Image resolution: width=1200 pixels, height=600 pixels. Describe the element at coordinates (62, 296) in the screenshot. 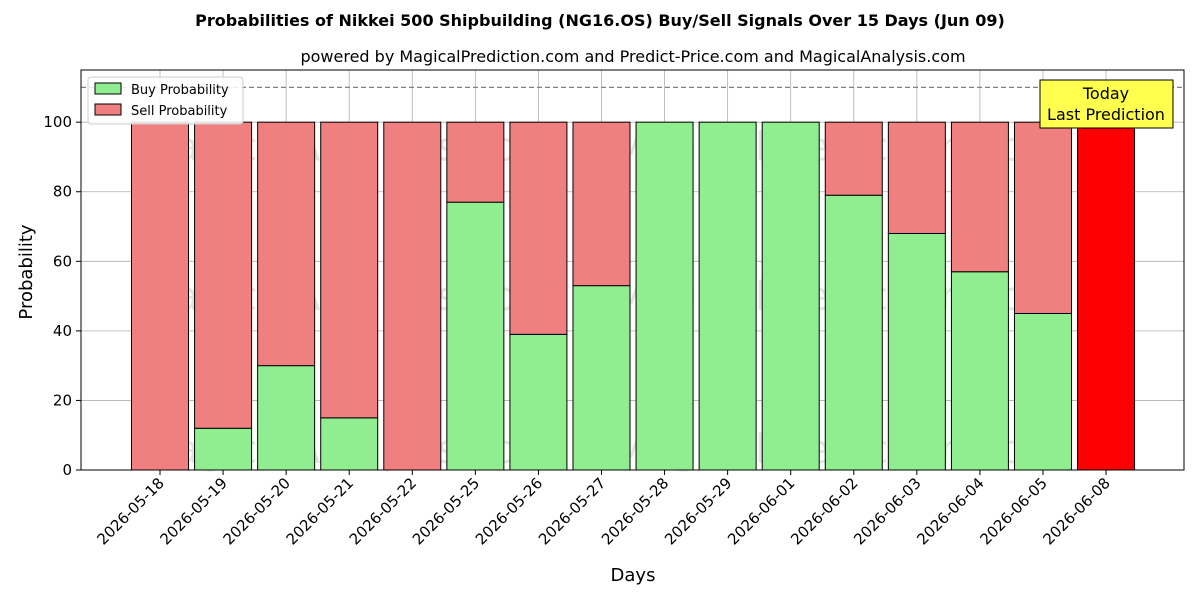

I see `y-ticks: 0 20 40 60 80 100` at that location.